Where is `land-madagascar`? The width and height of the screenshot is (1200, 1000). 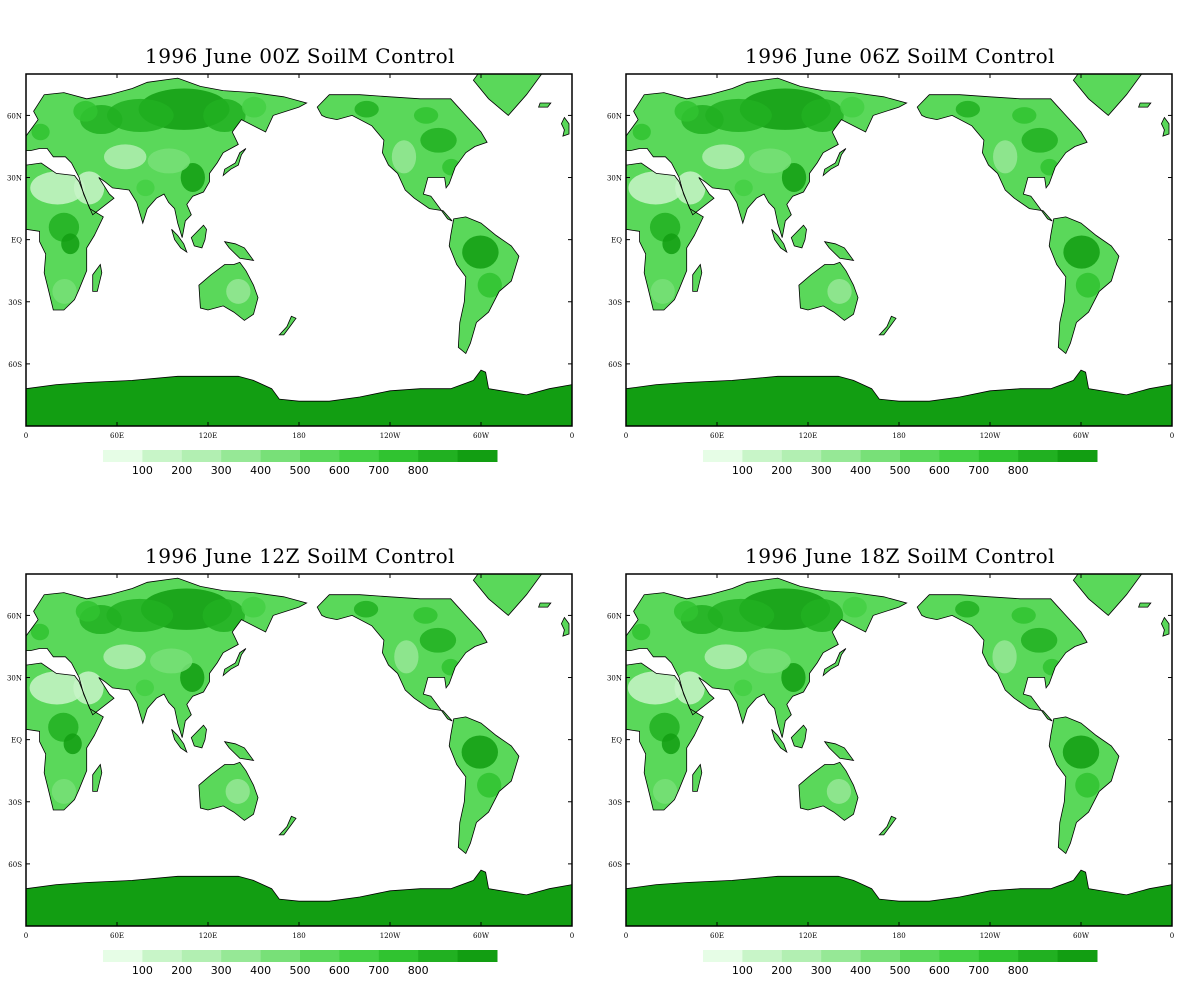 land-madagascar is located at coordinates (97, 778).